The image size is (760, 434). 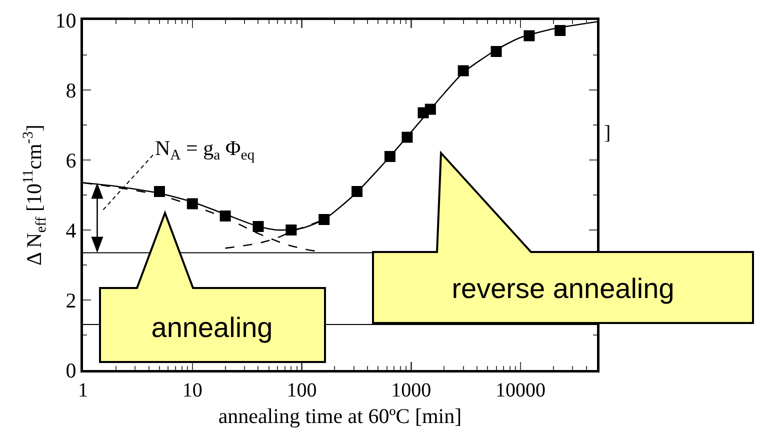 I want to click on y-tick-label: 0, so click(x=71, y=370).